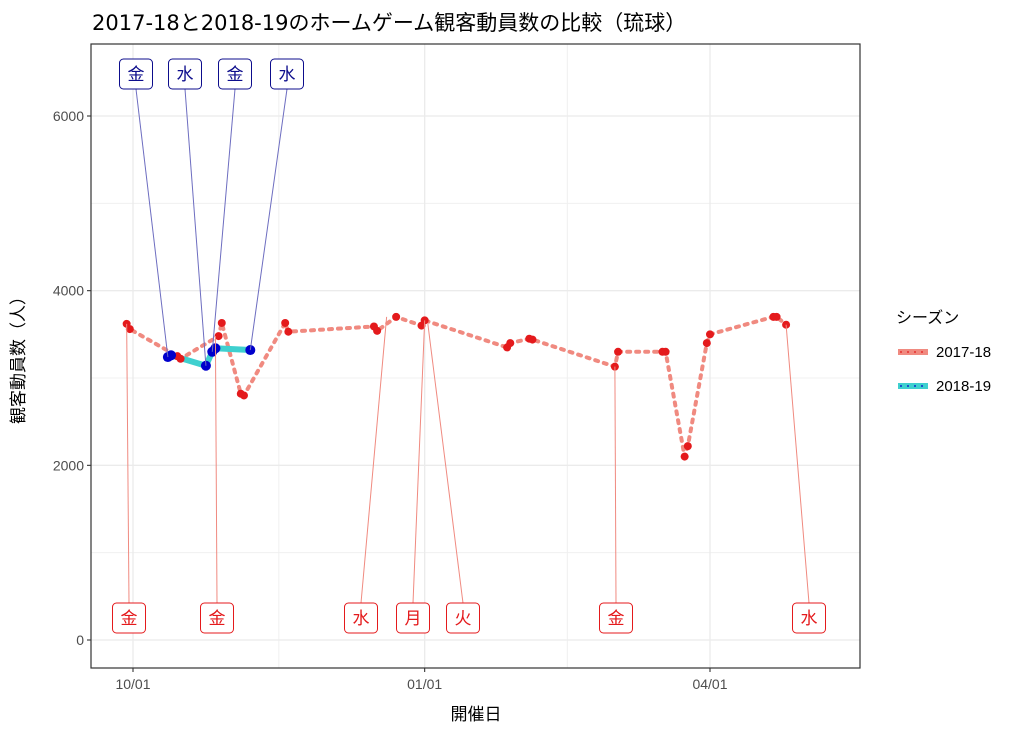 This screenshot has height=731, width=1024. Describe the element at coordinates (19, 356) in the screenshot. I see `y-axis-title: 観客動員数（人）` at that location.